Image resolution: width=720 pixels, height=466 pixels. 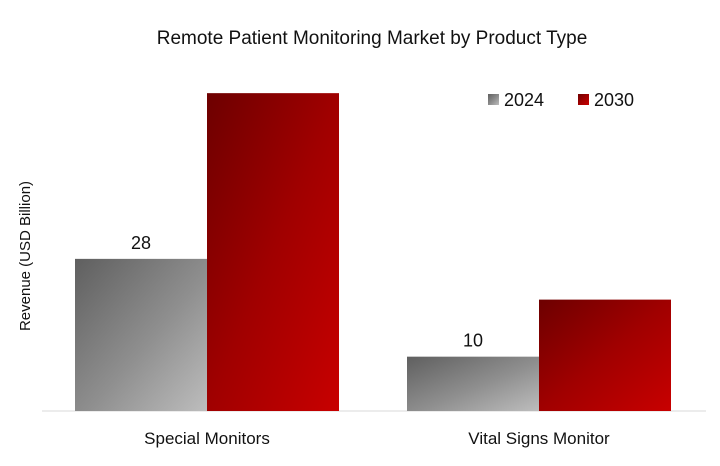 What do you see at coordinates (25, 256) in the screenshot?
I see `y-axis-label: Revenue (USD Billion)` at bounding box center [25, 256].